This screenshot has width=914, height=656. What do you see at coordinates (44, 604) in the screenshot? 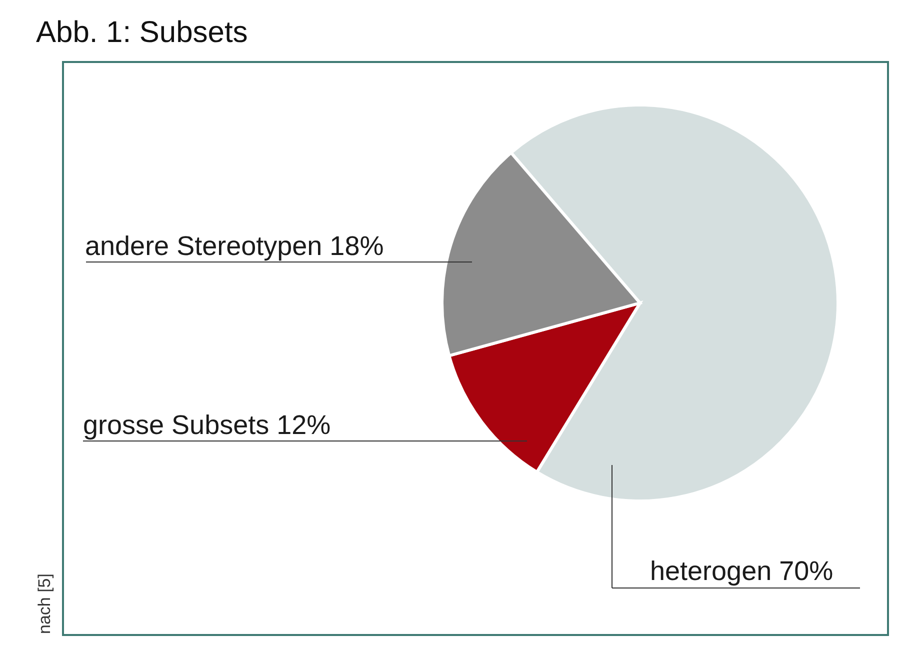
I see `text: nach [5]` at bounding box center [44, 604].